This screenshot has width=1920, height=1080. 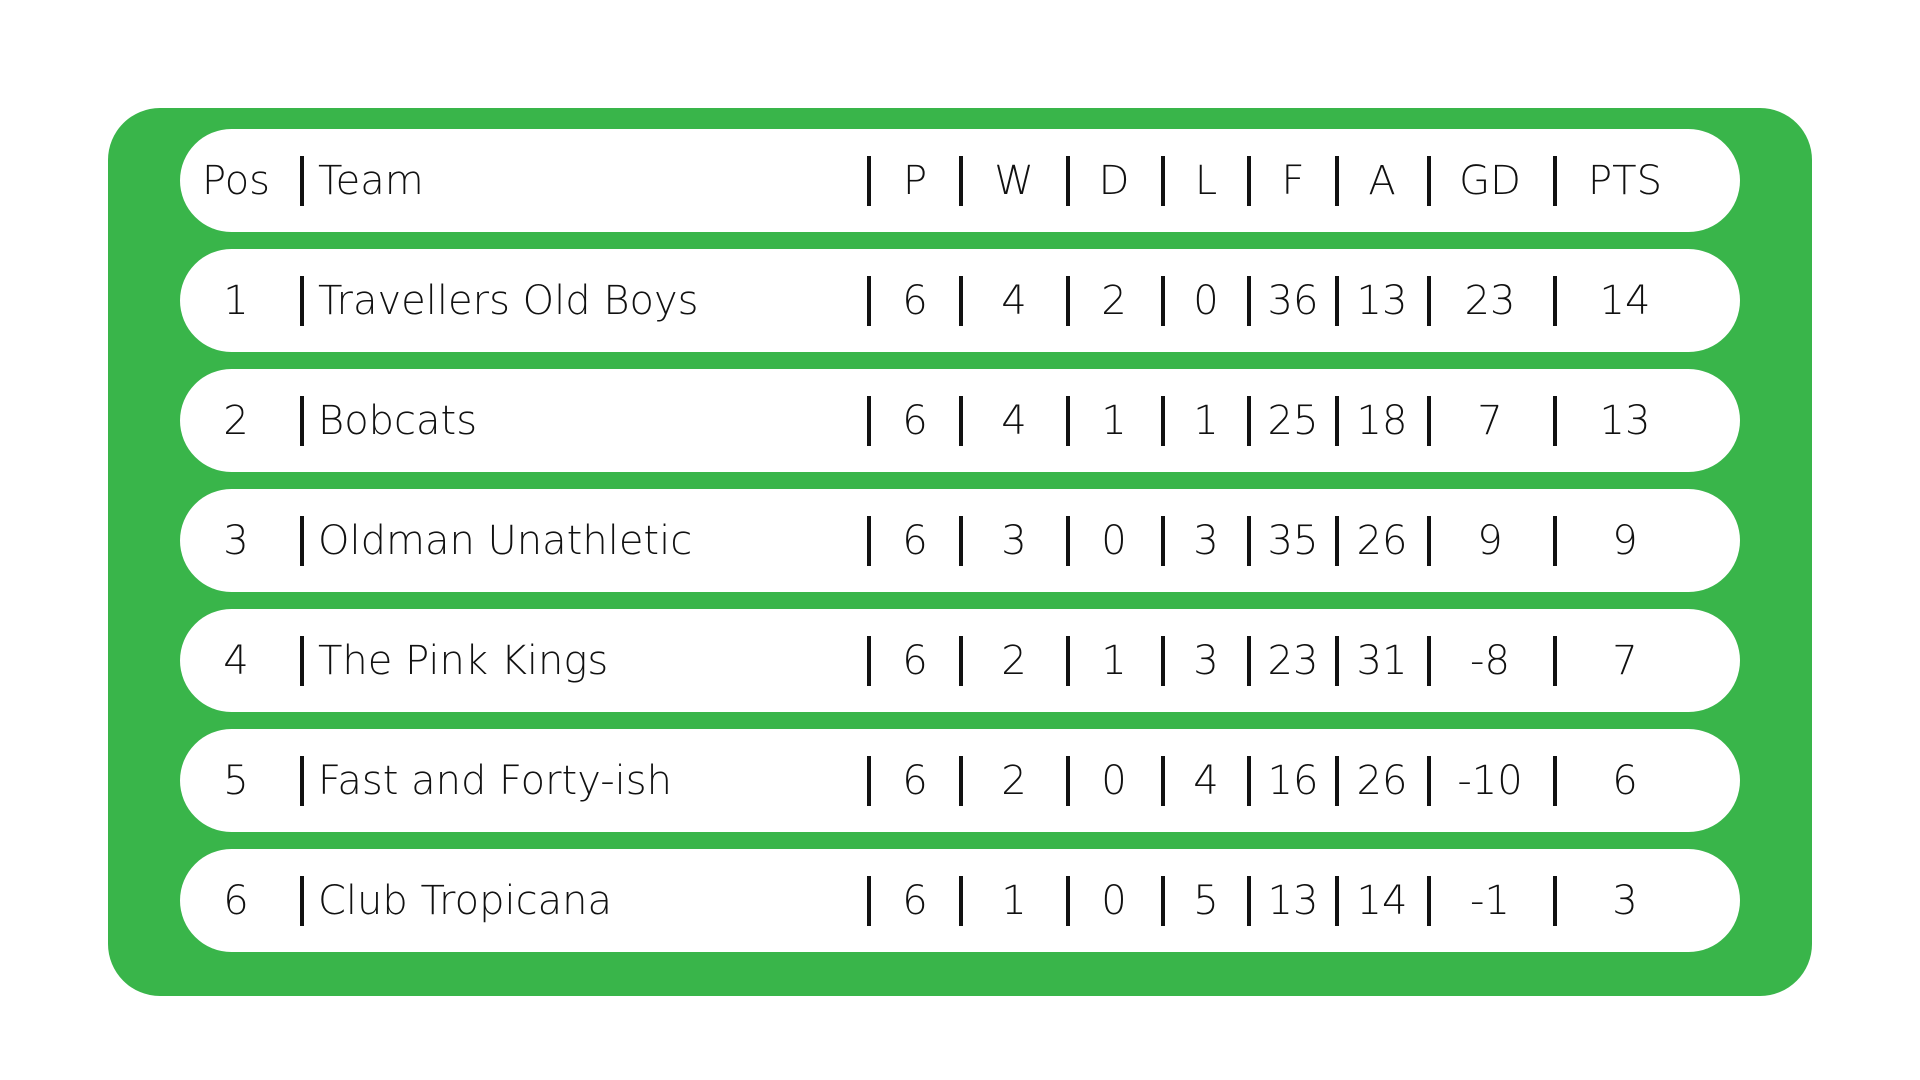 I want to click on cell: 36, so click(x=1293, y=300).